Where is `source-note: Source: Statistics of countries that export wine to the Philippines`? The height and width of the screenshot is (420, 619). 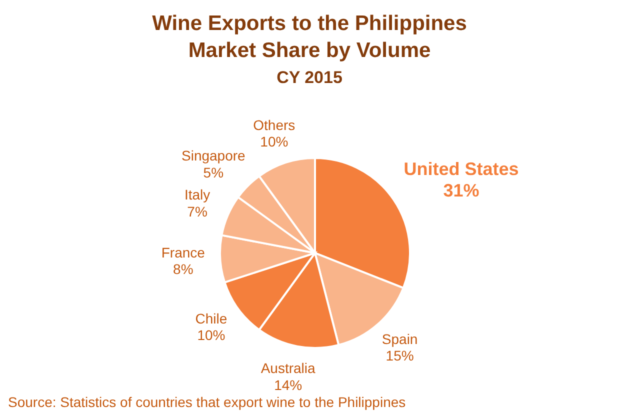
source-note: Source: Statistics of countries that export wine to the Philippines is located at coordinates (207, 402).